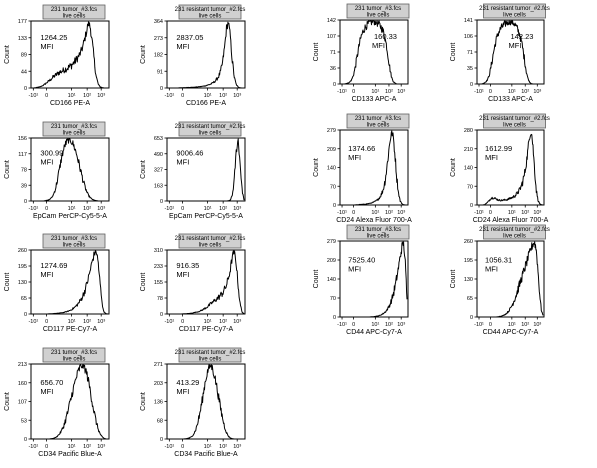 The height and width of the screenshot is (468, 597). I want to click on y-tick-label: 160, so click(22, 384).